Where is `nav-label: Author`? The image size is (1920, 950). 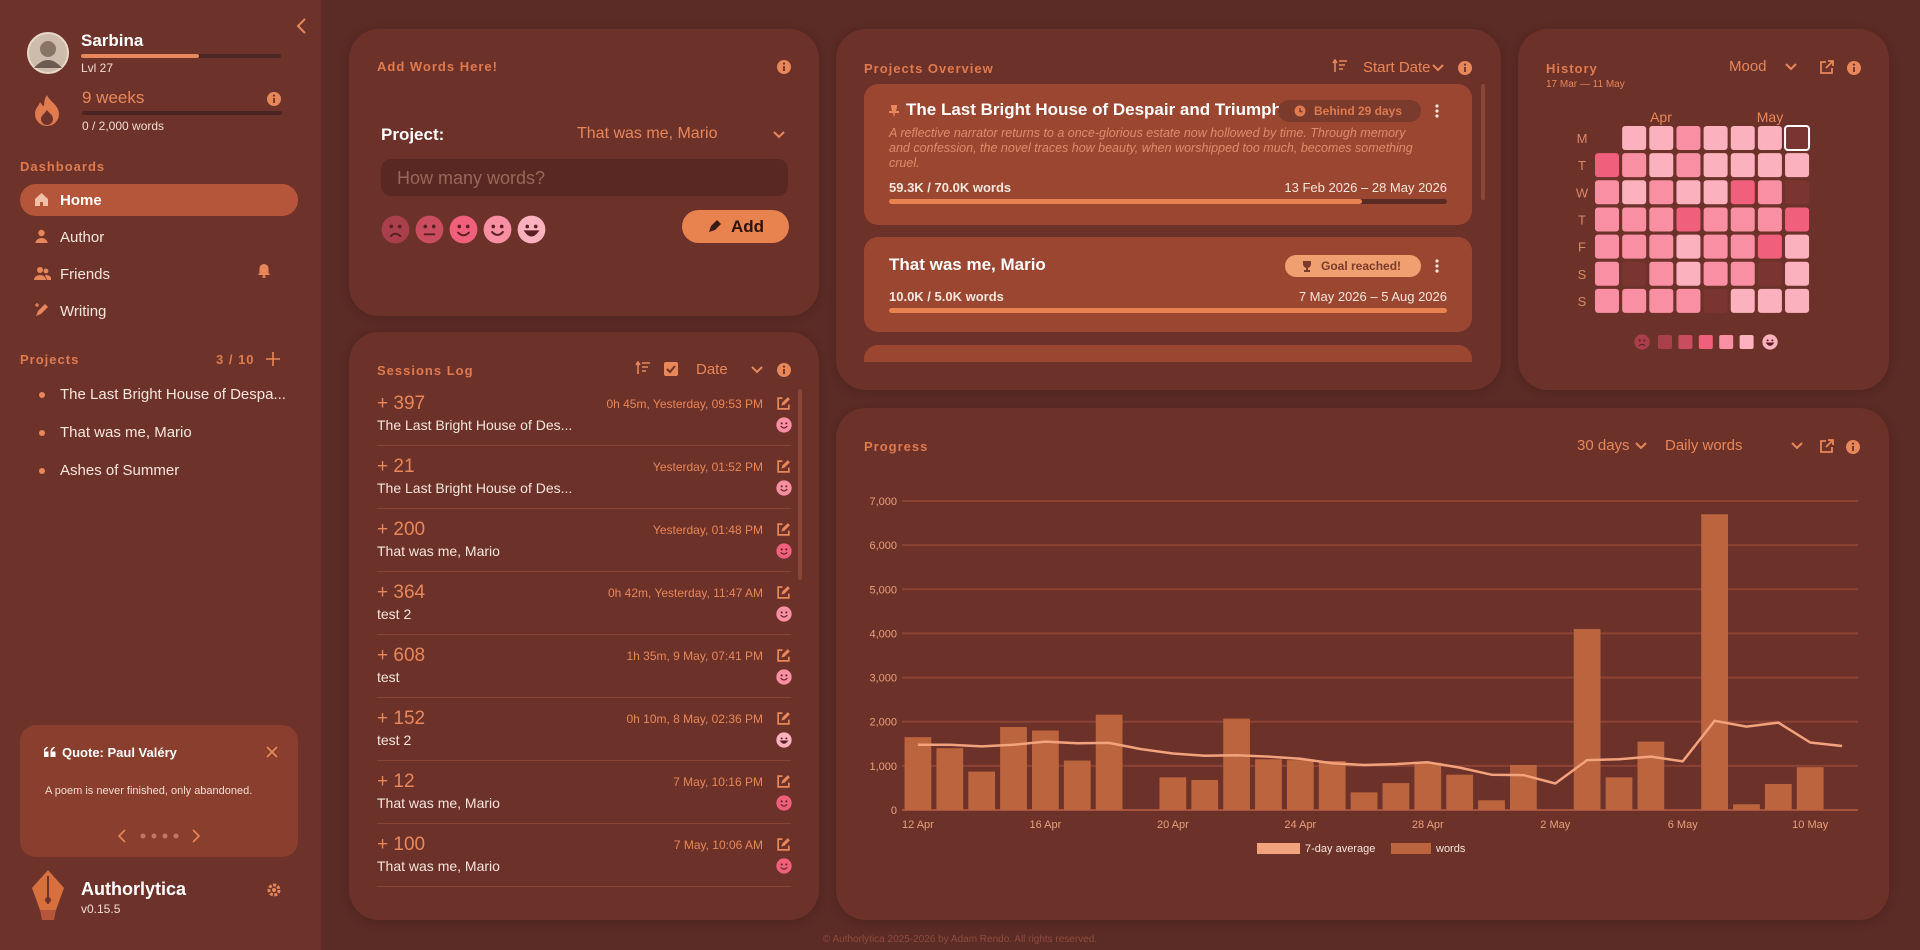 nav-label: Author is located at coordinates (82, 237).